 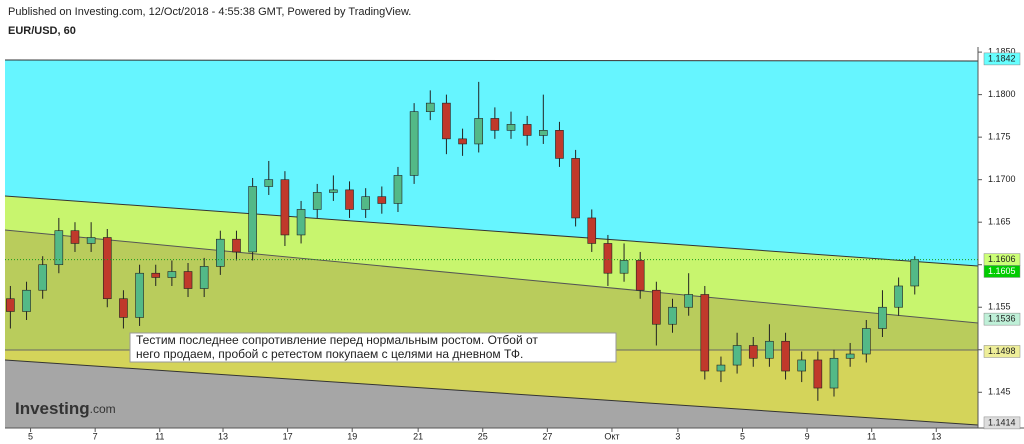 What do you see at coordinates (352, 436) in the screenshot?
I see `x-tick-label: 19` at bounding box center [352, 436].